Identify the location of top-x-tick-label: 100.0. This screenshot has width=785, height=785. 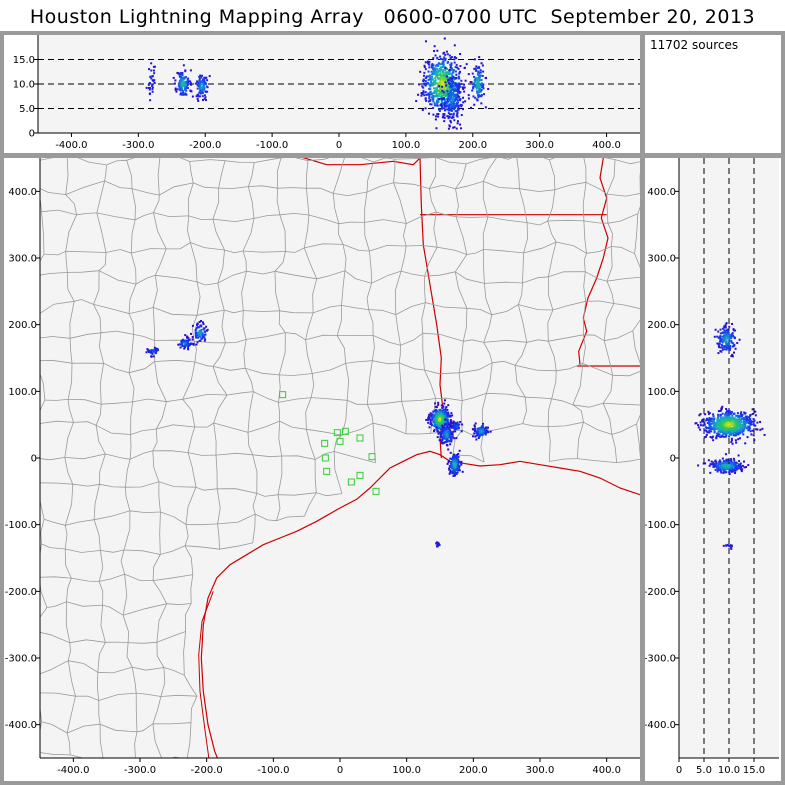
(406, 145).